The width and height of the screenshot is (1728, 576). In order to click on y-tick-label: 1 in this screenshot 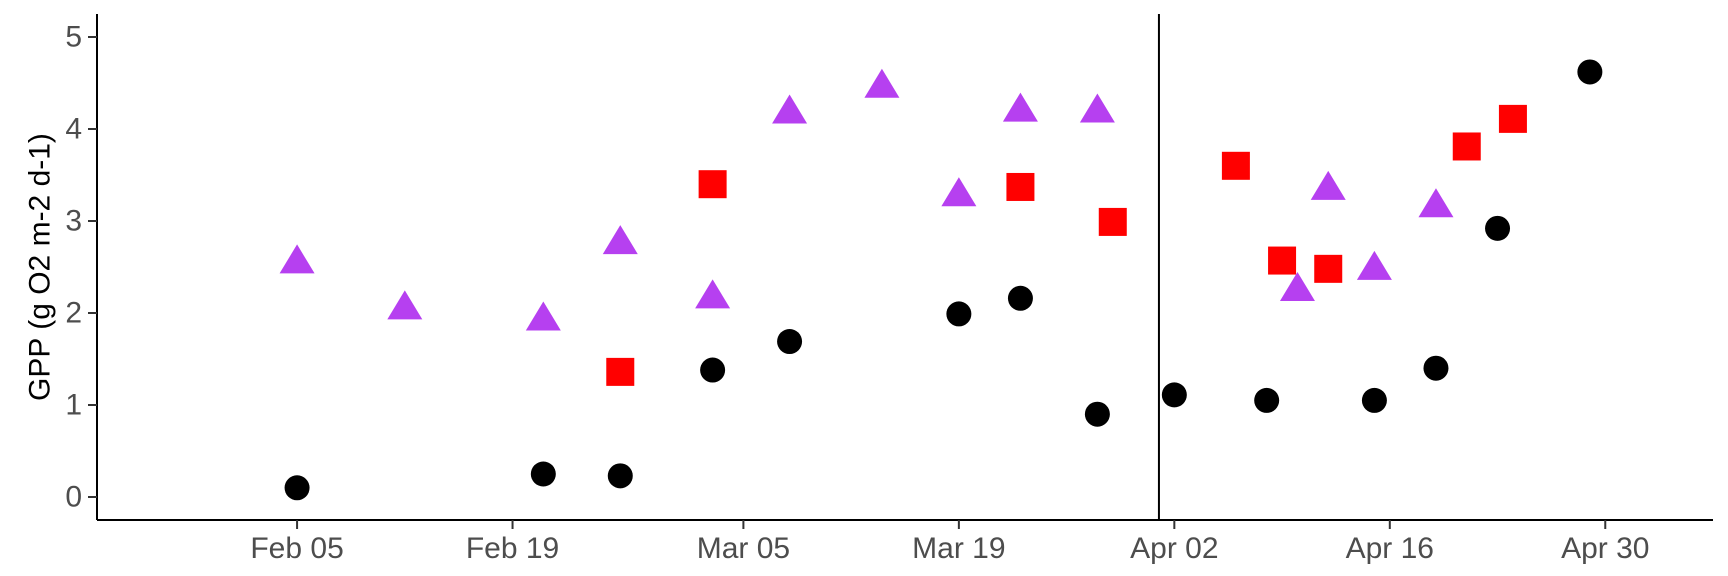, I will do `click(73, 405)`.